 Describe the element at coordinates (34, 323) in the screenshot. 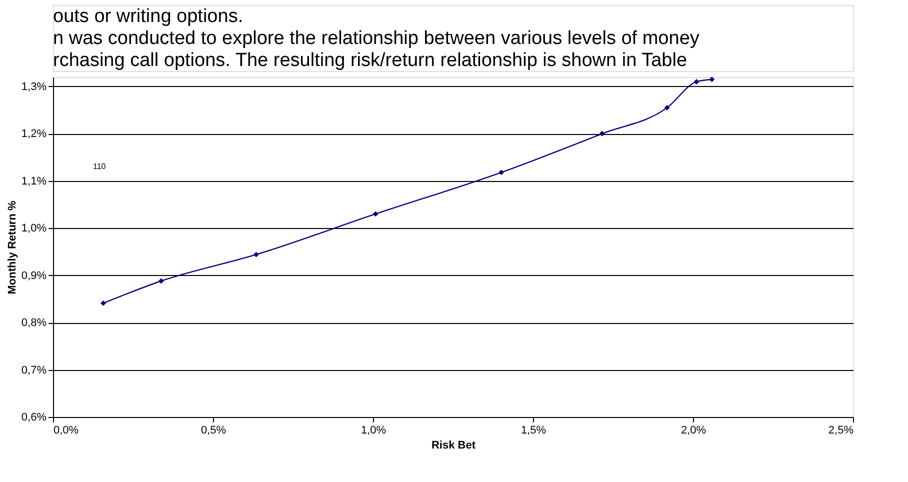

I see `y-tick-label: 0,8%` at that location.